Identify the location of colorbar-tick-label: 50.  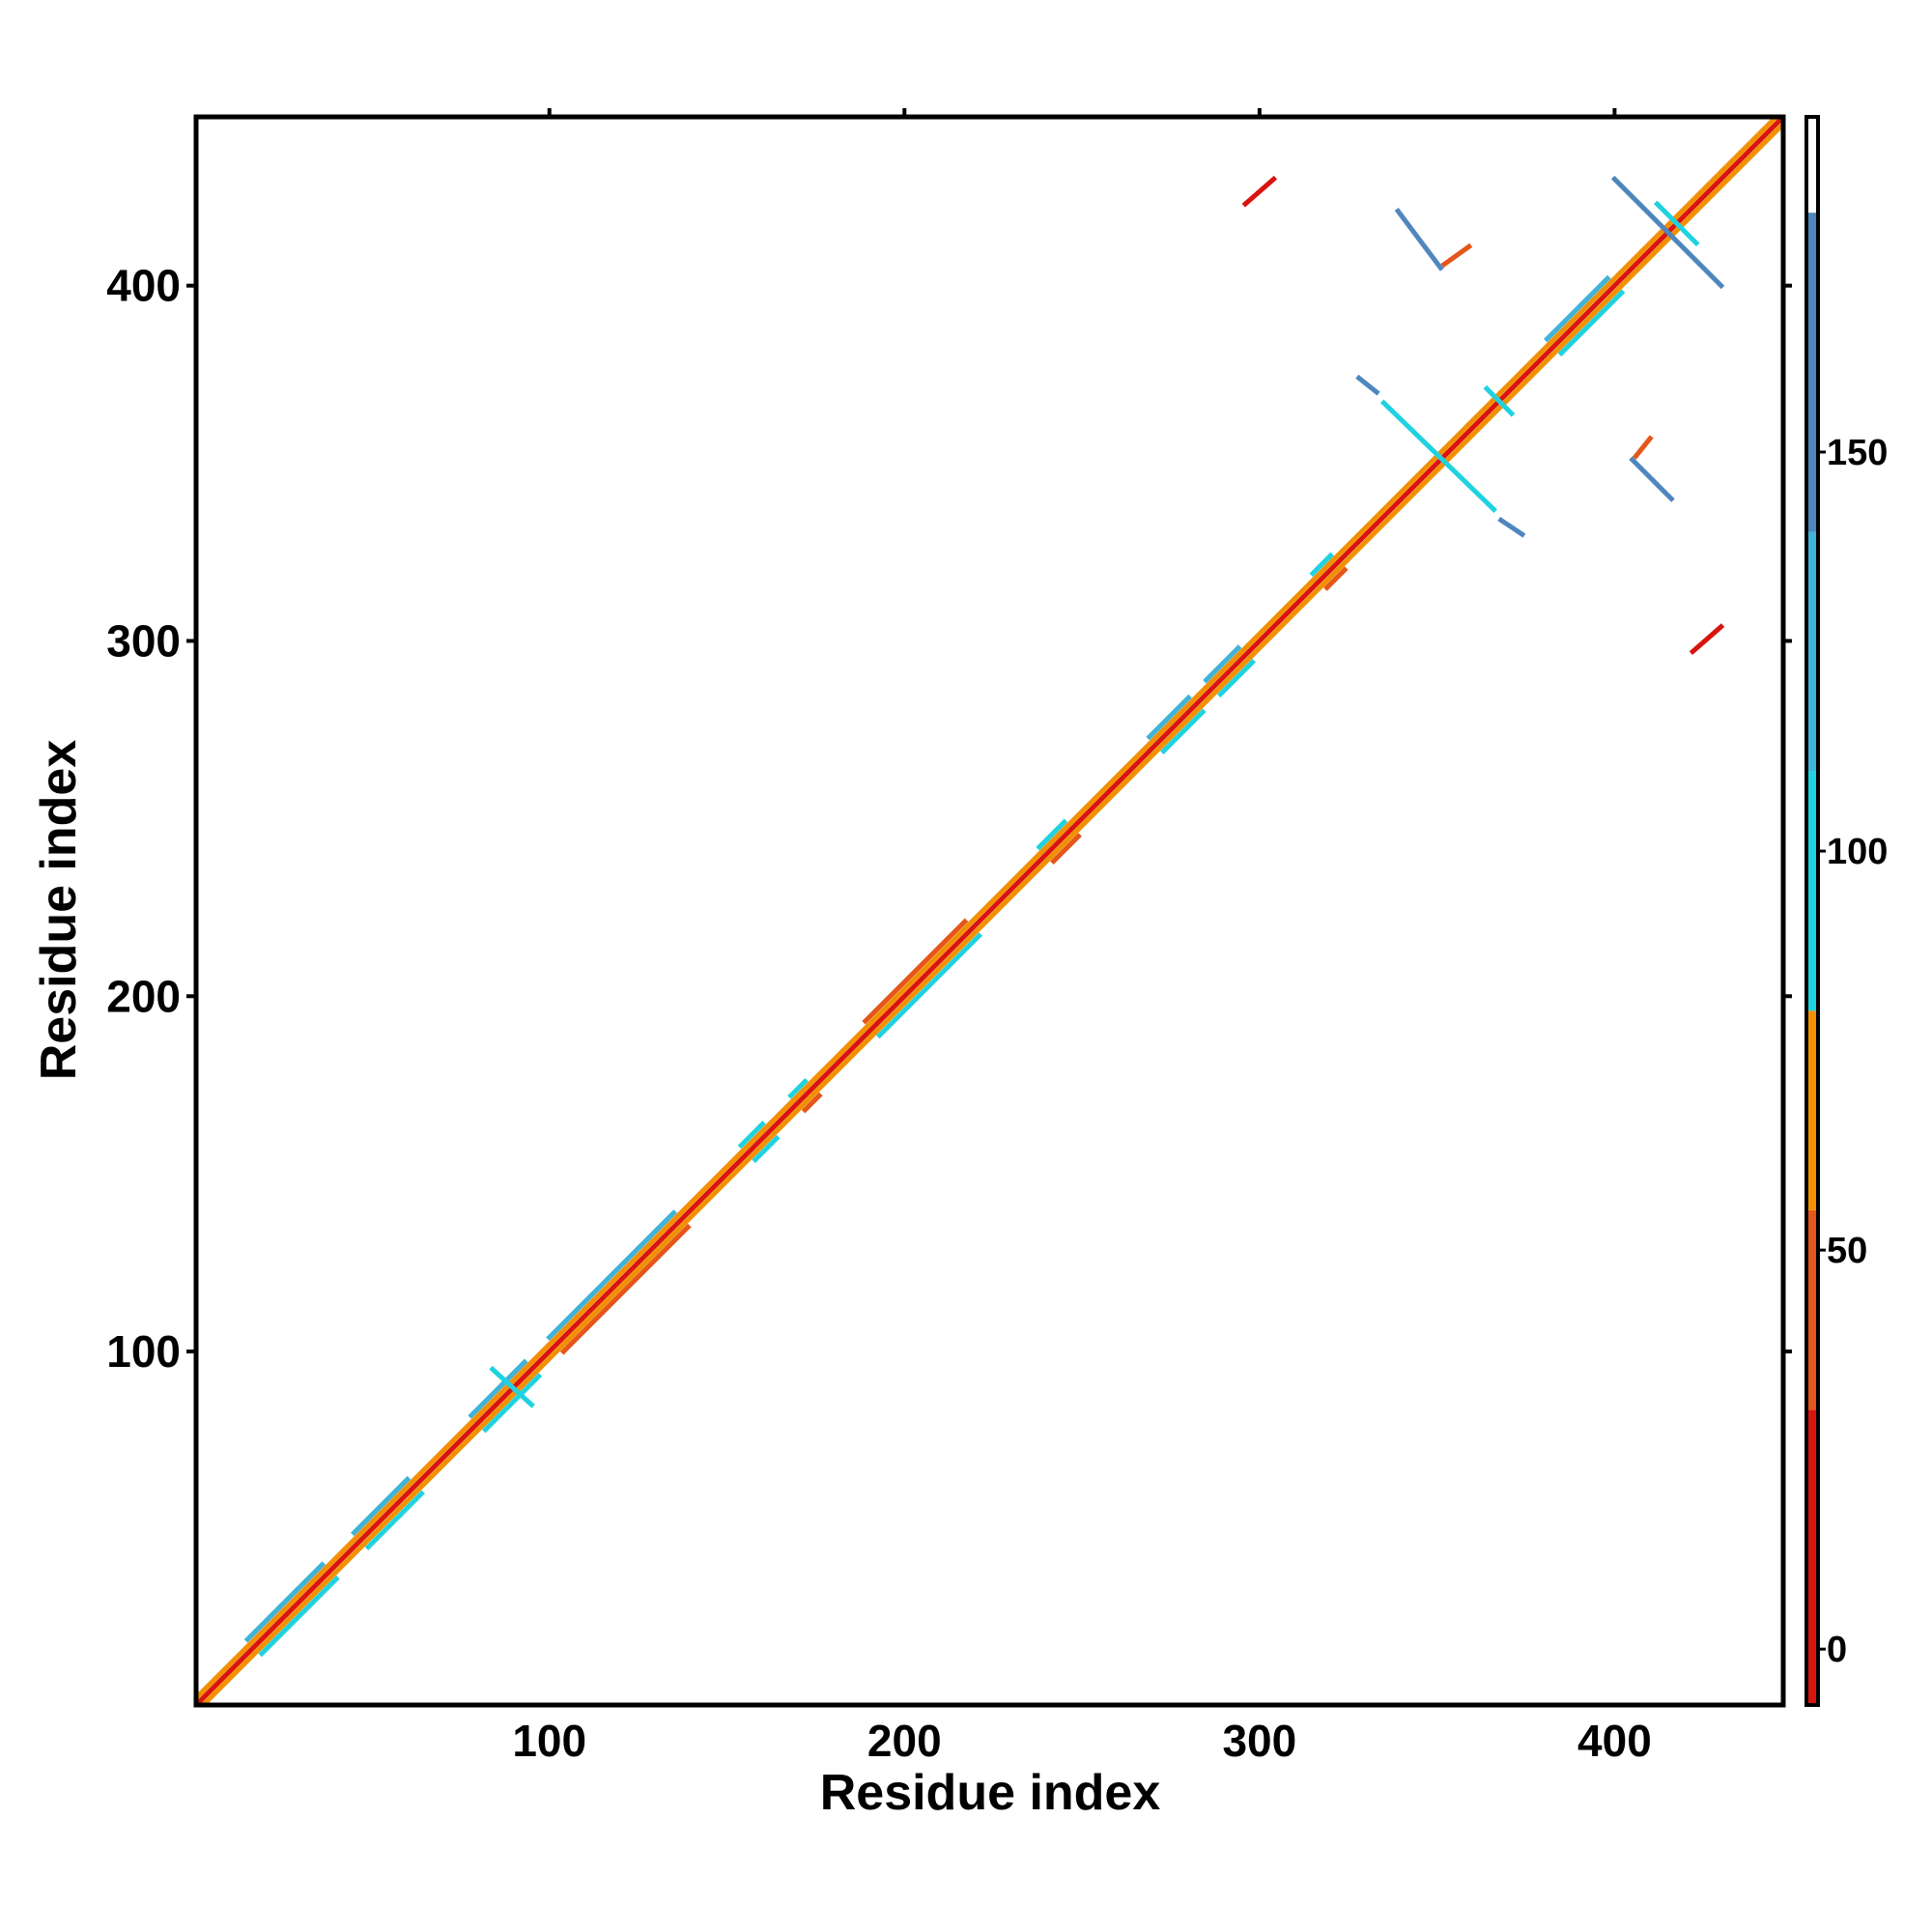
(1847, 1251).